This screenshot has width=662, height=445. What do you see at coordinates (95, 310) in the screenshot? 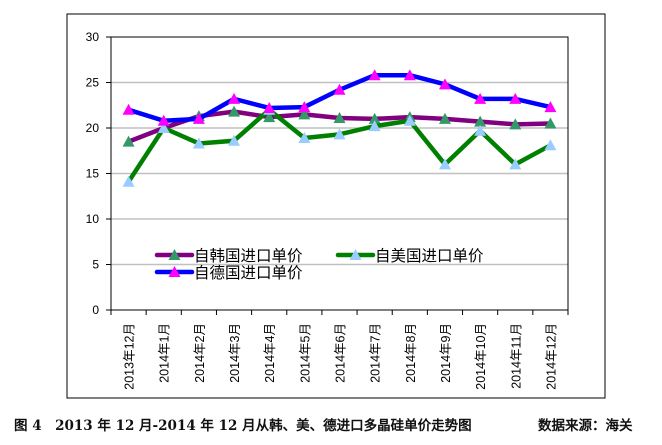
I see `y-tick-label: 0` at bounding box center [95, 310].